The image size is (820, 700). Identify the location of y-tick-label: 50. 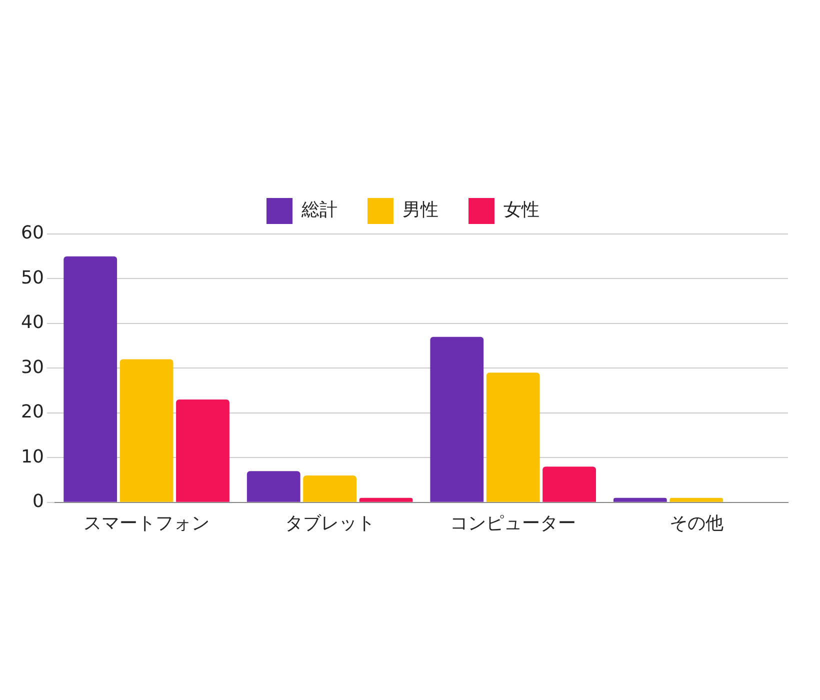
(32, 277).